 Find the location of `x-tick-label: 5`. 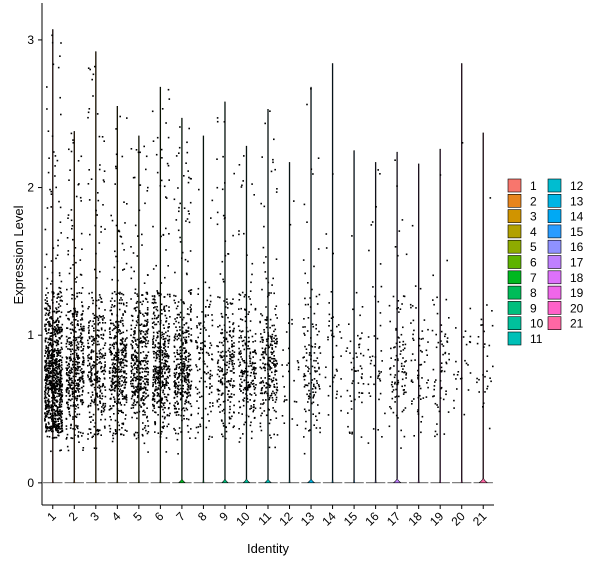

x-tick-label: 5 is located at coordinates (137, 516).